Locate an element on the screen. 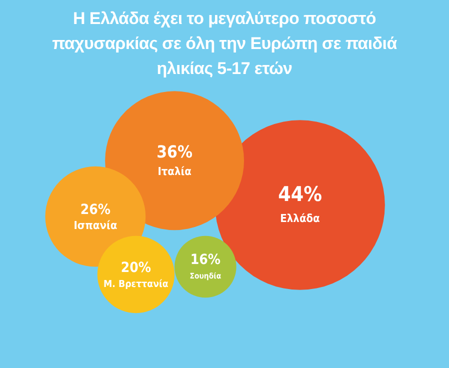 The width and height of the screenshot is (449, 368). text: Η Ελλάδα έχει το μεγαλύτερο ποσοστό παχυσαρκίας σε όλη την Ευρώπη σε παιδιά ηλικίας 5-17 ετών is located at coordinates (224, 43).